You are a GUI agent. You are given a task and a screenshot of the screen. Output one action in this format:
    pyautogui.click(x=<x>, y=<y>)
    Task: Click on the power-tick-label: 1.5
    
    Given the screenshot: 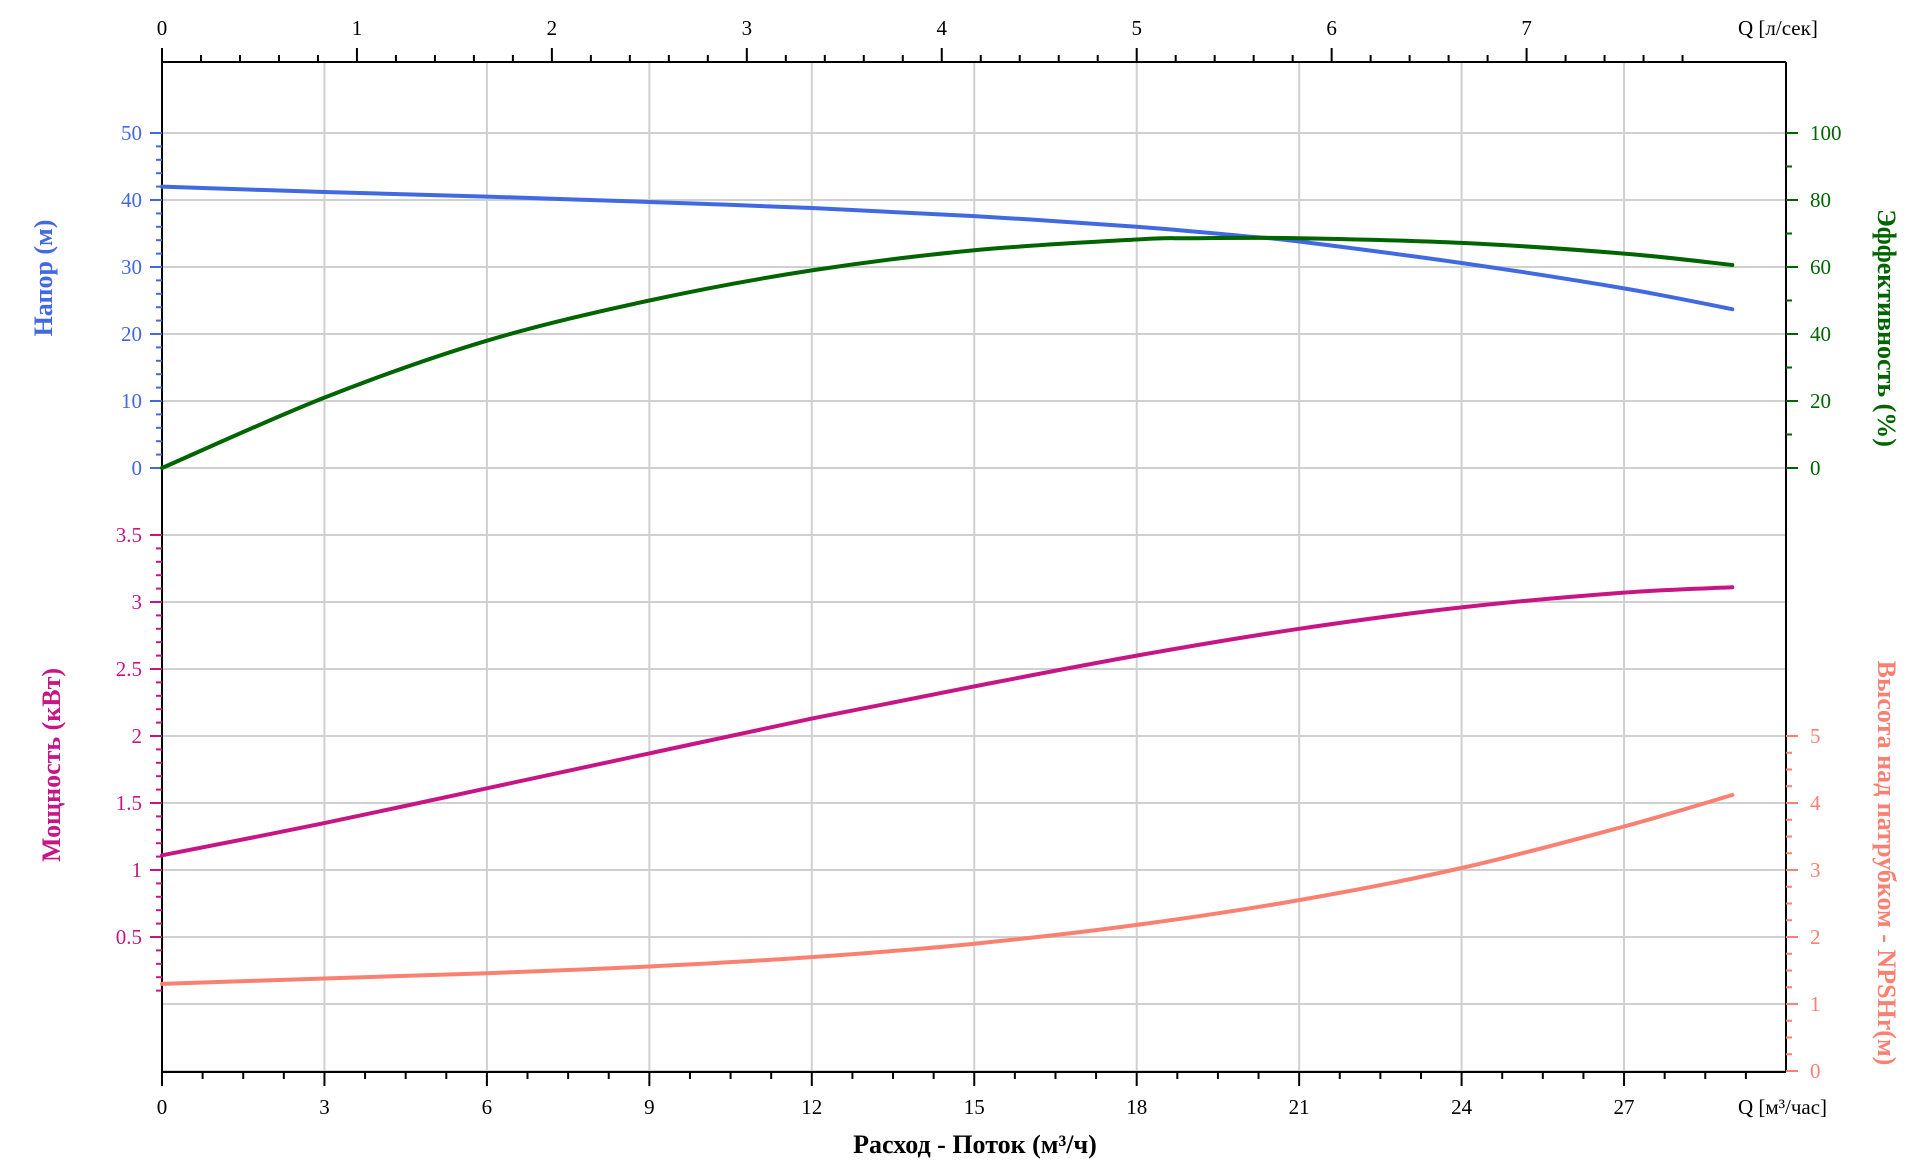 What is the action you would take?
    pyautogui.click(x=129, y=803)
    